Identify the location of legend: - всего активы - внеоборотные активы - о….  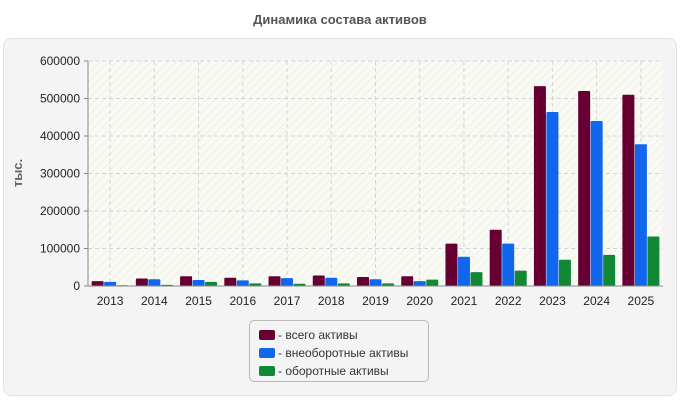
(339, 351).